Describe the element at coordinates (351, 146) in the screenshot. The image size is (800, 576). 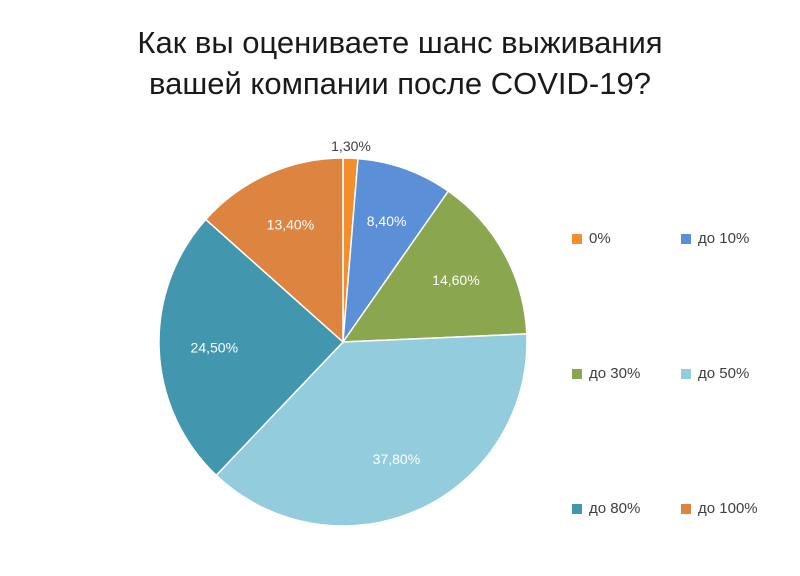
I see `data-label-0: 1,30%` at that location.